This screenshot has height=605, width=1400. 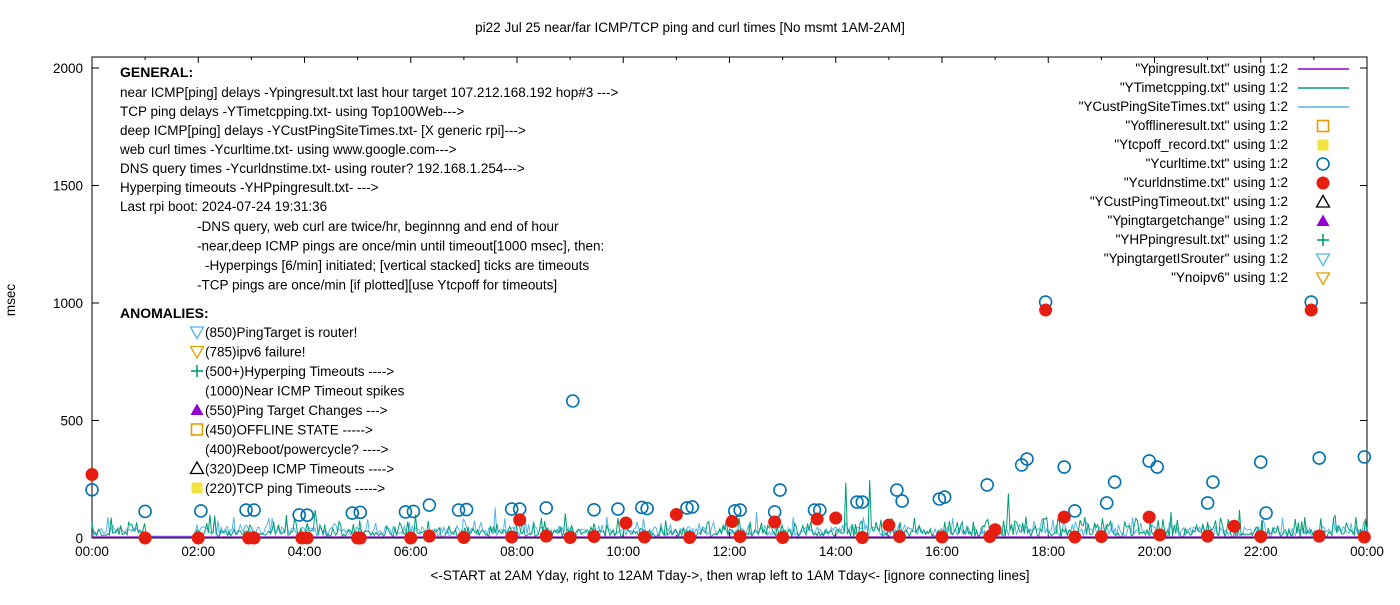 I want to click on x-tick-label: 06:00, so click(x=411, y=551).